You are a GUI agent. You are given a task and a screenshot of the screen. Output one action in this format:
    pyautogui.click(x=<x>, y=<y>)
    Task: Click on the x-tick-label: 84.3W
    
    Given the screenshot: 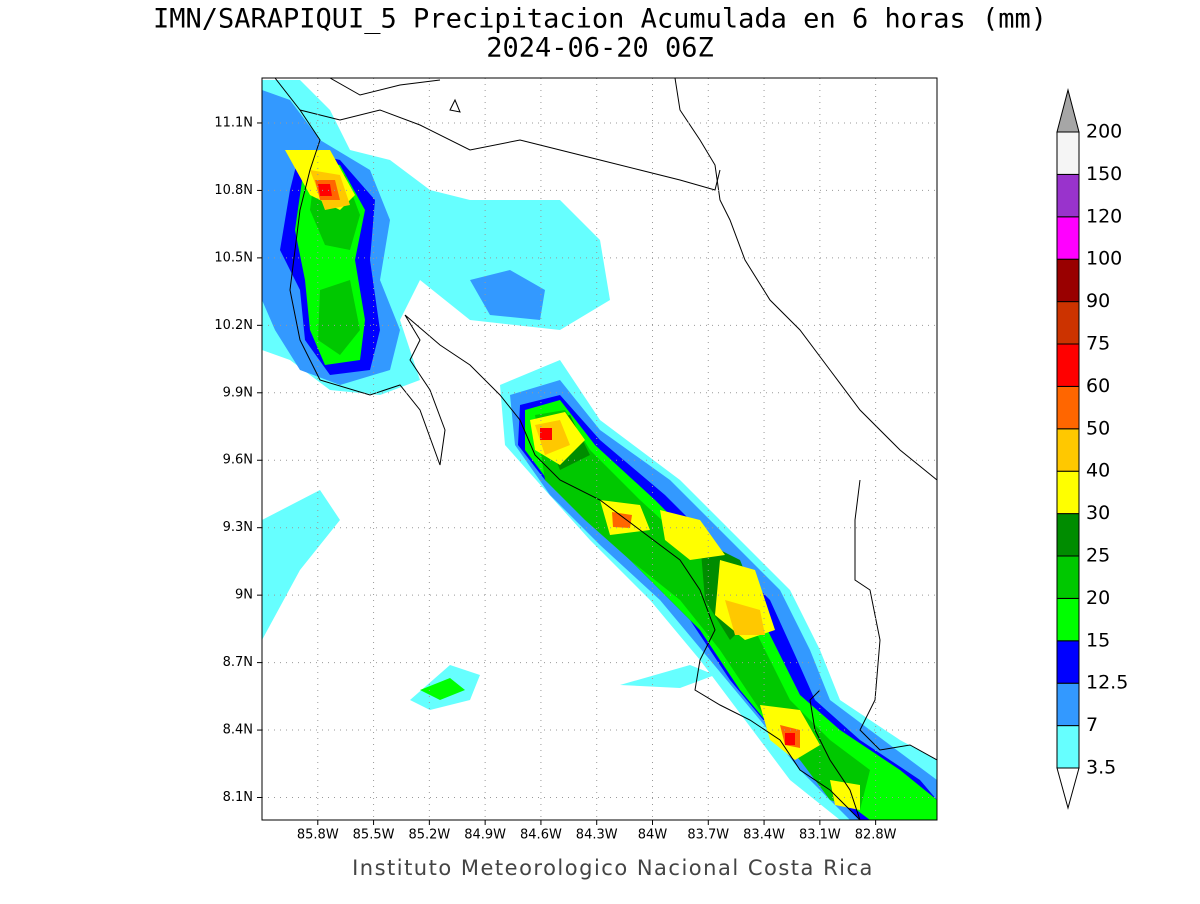 What is the action you would take?
    pyautogui.click(x=597, y=835)
    